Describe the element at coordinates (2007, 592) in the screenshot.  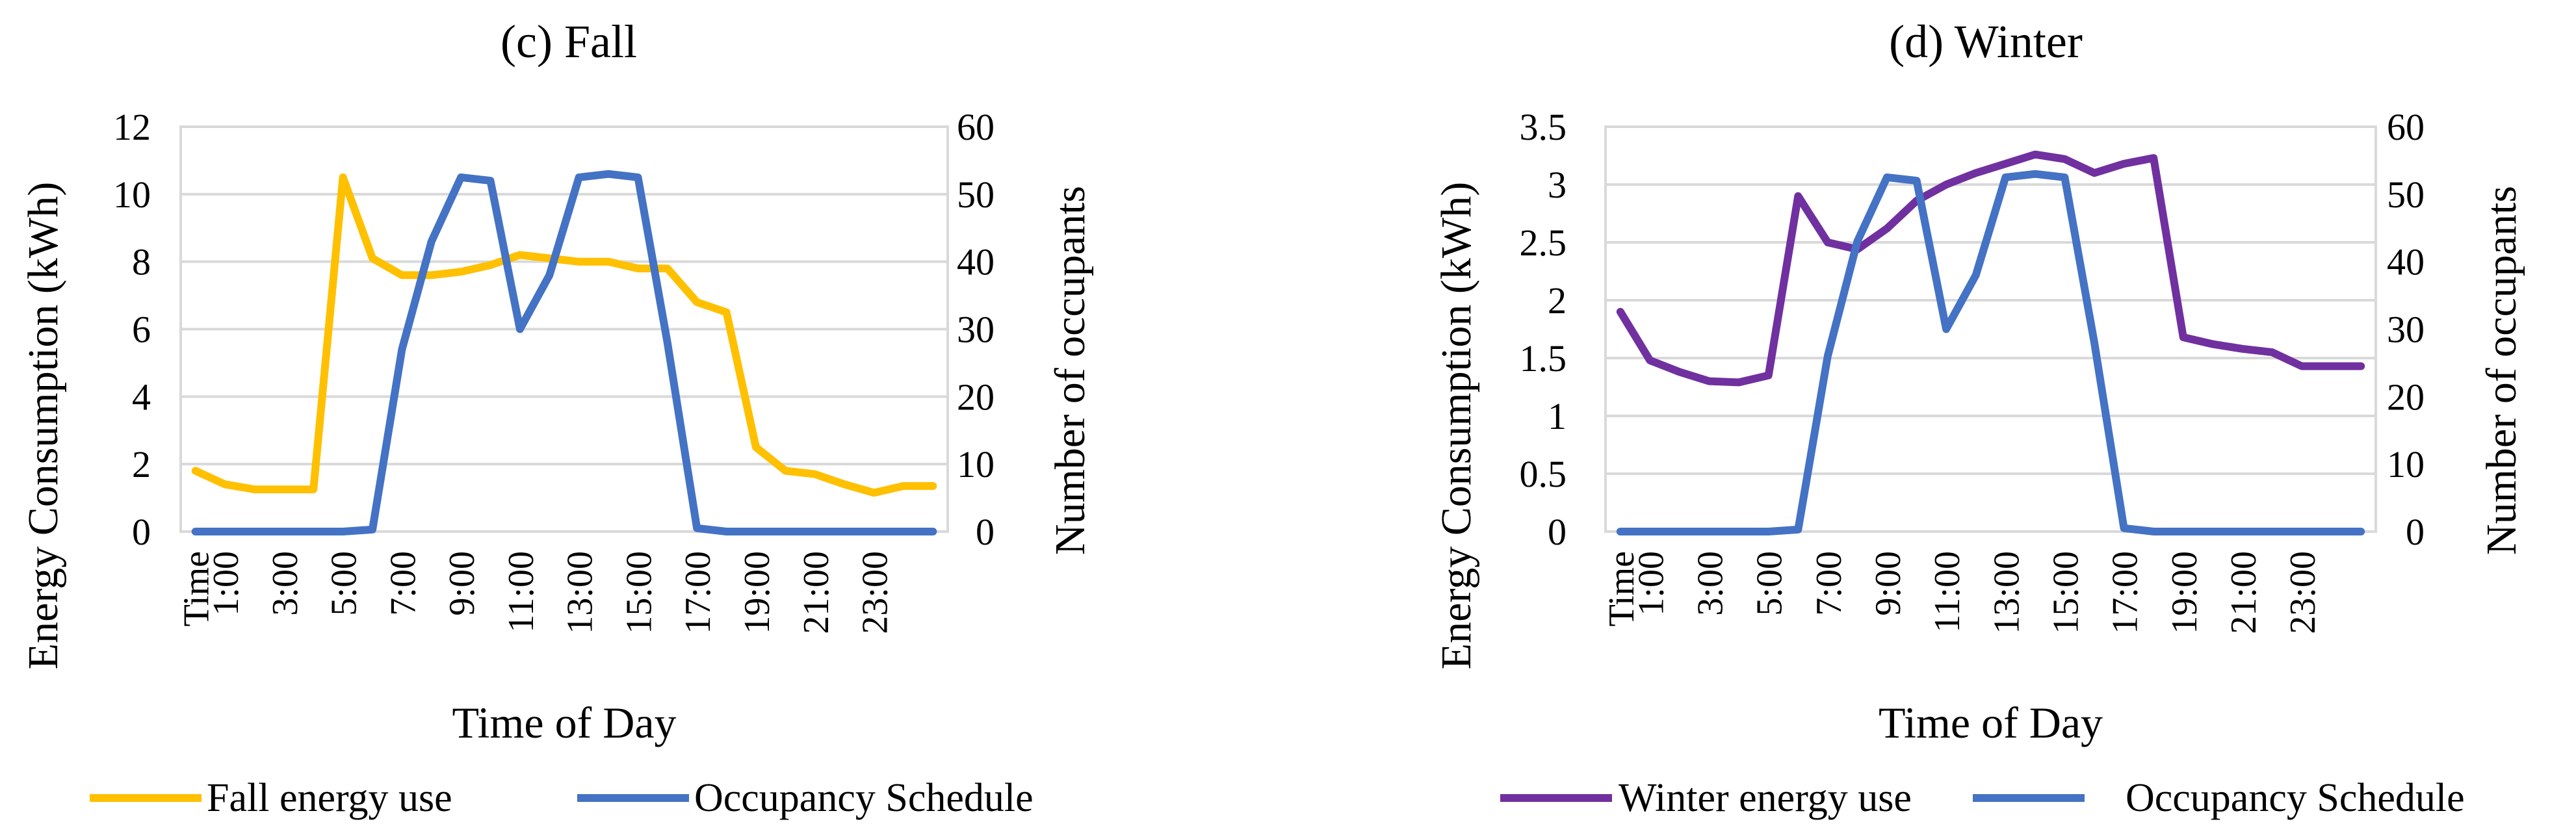
I see `winter-x-tick-label: 13:00` at that location.